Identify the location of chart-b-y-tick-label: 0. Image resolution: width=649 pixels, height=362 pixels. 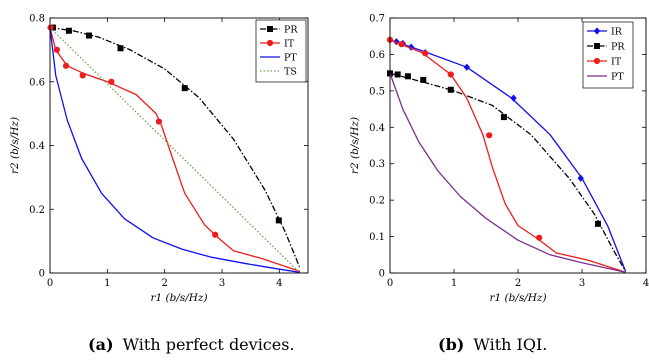
(382, 274).